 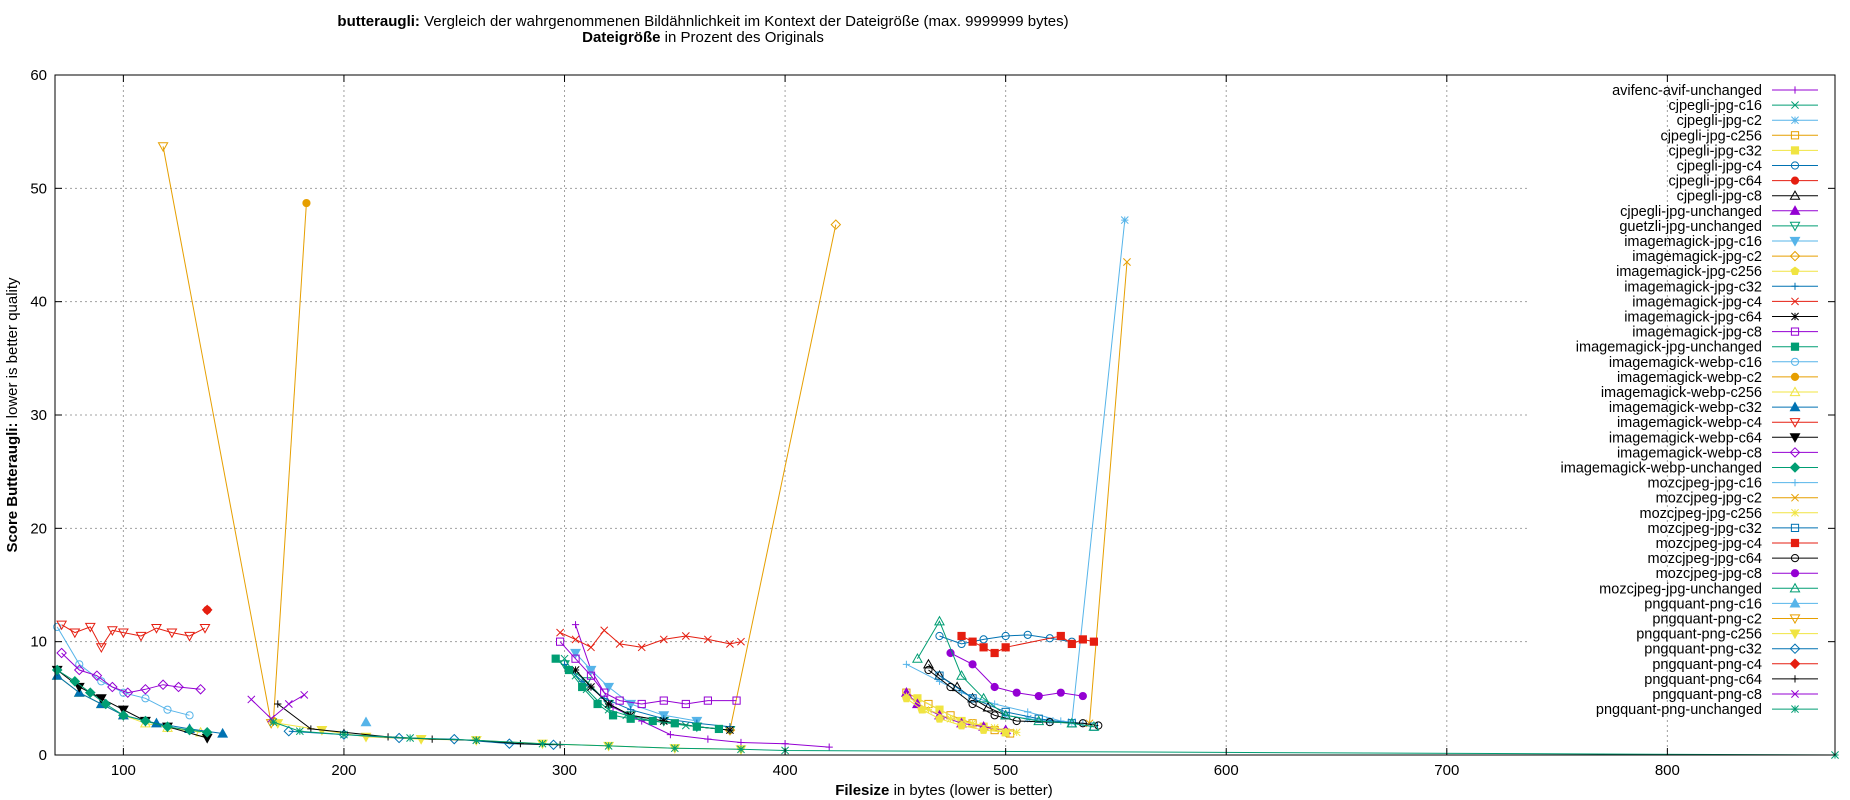 I want to click on legend-entry-label: imagemagick-webp-c4, so click(x=1689, y=423).